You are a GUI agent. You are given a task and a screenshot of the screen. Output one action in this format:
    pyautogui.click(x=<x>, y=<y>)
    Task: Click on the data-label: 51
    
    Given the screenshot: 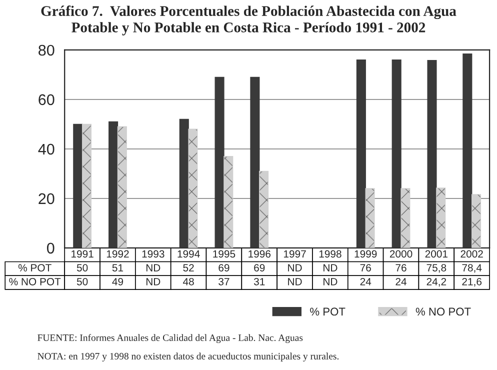 What is the action you would take?
    pyautogui.click(x=118, y=268)
    